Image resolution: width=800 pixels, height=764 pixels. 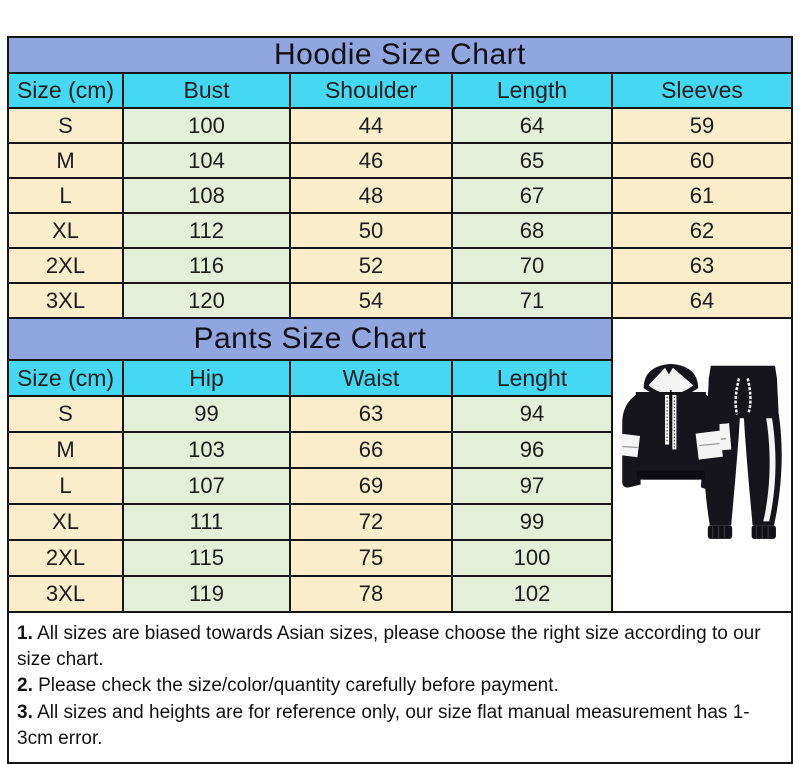 What do you see at coordinates (65, 125) in the screenshot?
I see `hoodie-row-s-size: S` at bounding box center [65, 125].